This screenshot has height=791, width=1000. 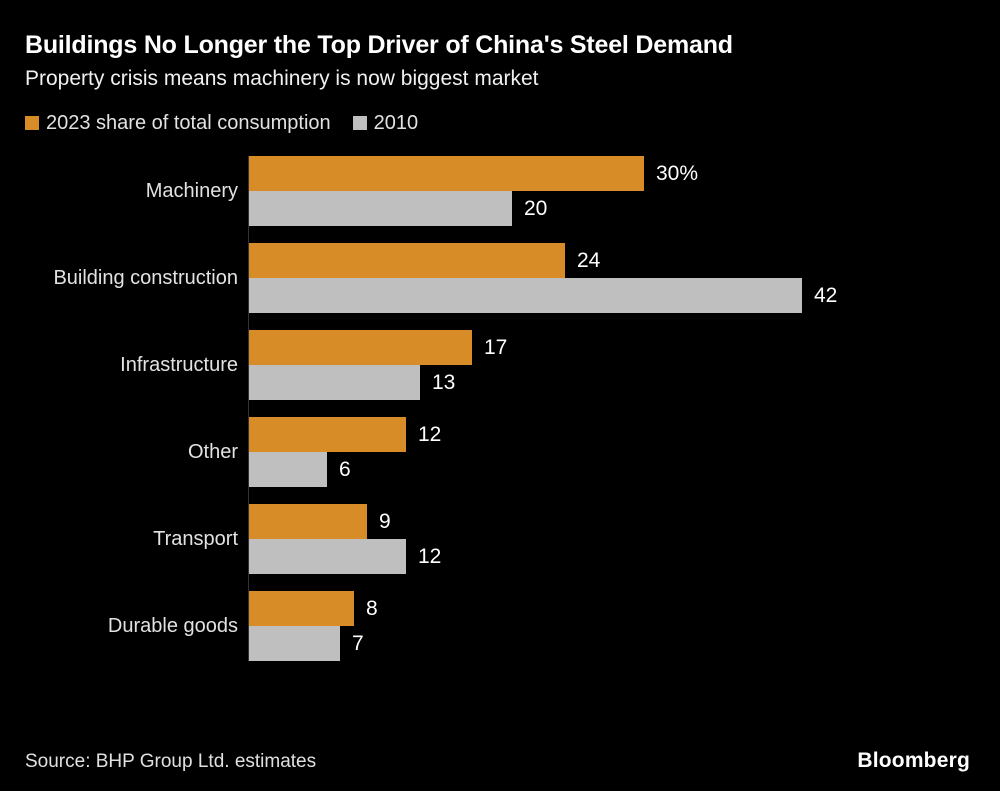 What do you see at coordinates (609, 209) in the screenshot?
I see `bar-row: 20` at bounding box center [609, 209].